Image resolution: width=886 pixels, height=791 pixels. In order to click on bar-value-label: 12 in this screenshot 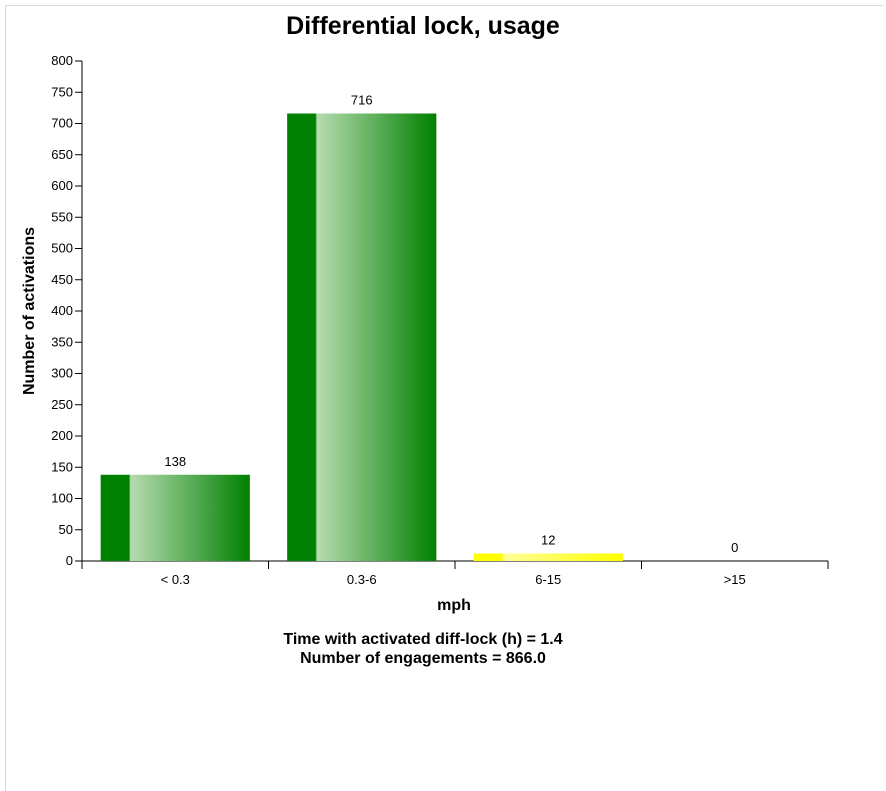, I will do `click(548, 540)`.